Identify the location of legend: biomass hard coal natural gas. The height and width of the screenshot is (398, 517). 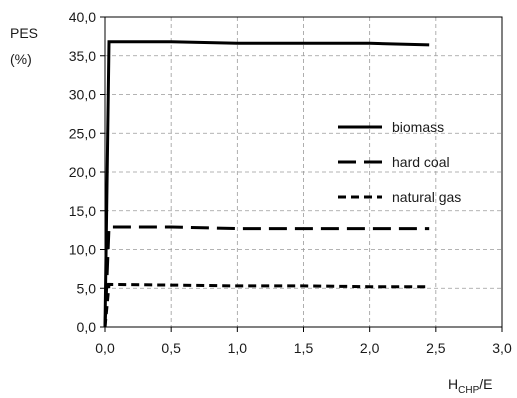
(399, 162).